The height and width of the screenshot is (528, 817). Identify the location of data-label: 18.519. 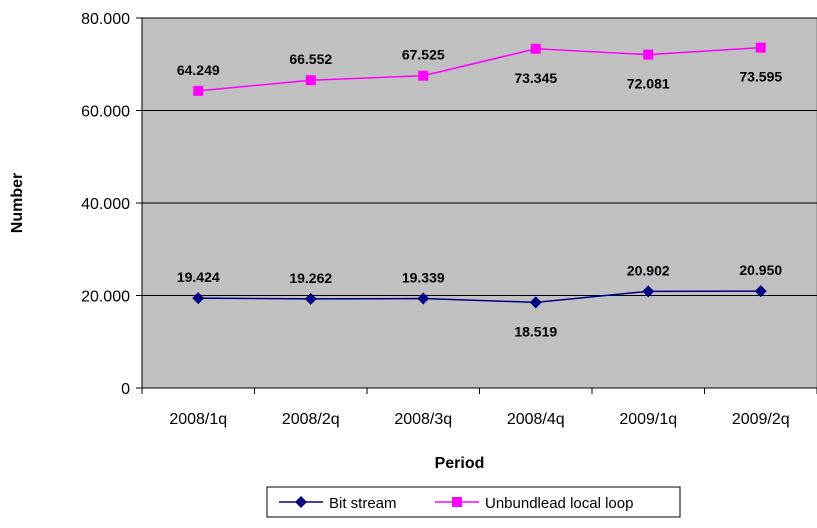
(535, 331).